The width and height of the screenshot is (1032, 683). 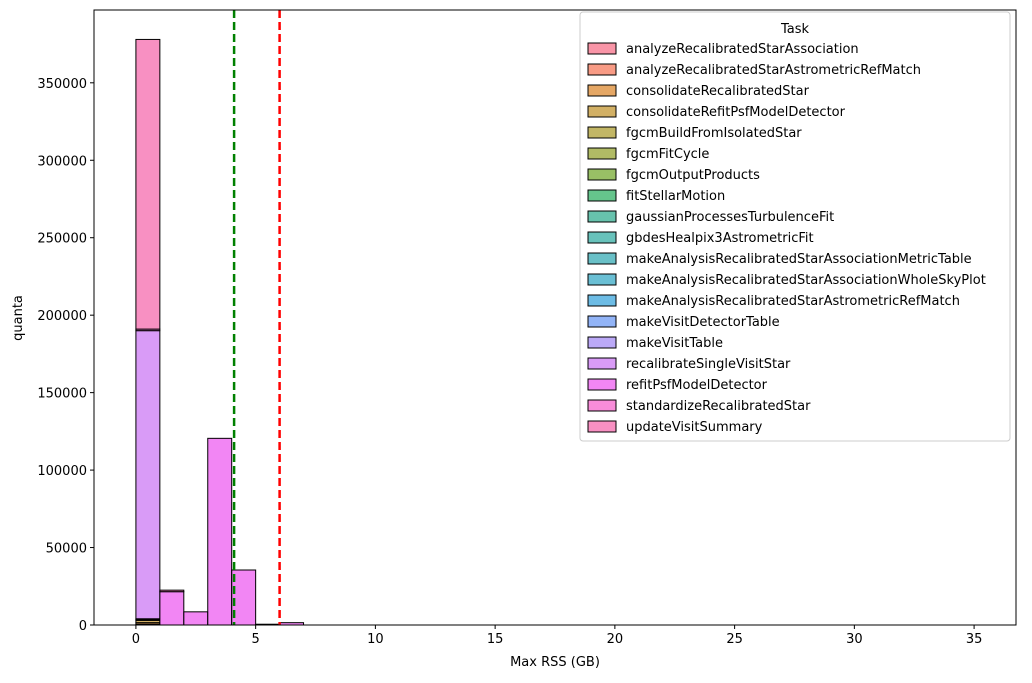 I want to click on legend-label: recalibrateSingleVisitStar, so click(x=708, y=364).